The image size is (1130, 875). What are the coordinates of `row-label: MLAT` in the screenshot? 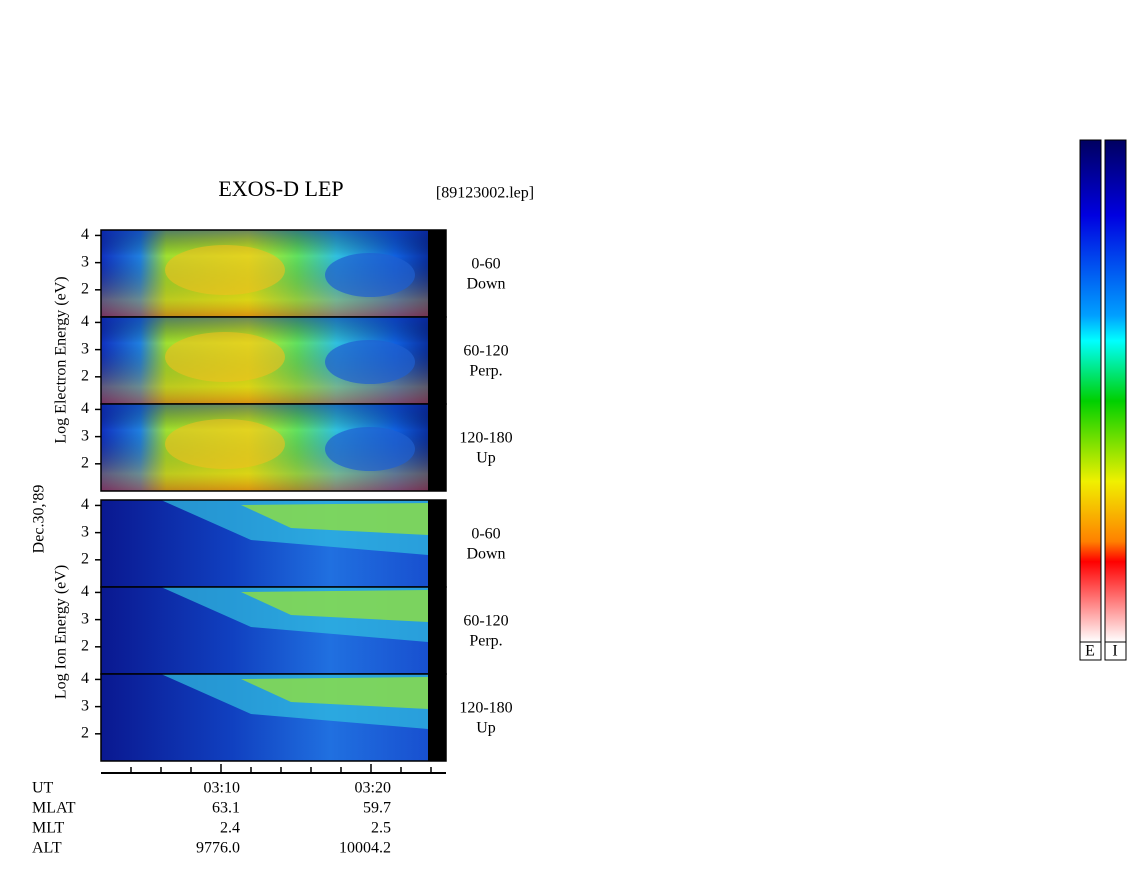 It's located at (54, 808).